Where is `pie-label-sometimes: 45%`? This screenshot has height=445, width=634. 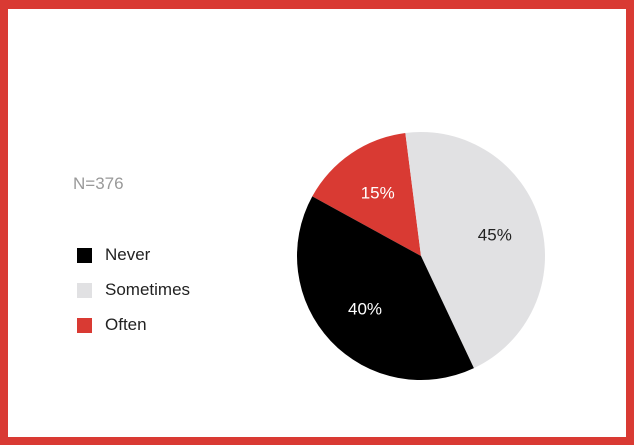 pie-label-sometimes: 45% is located at coordinates (495, 234).